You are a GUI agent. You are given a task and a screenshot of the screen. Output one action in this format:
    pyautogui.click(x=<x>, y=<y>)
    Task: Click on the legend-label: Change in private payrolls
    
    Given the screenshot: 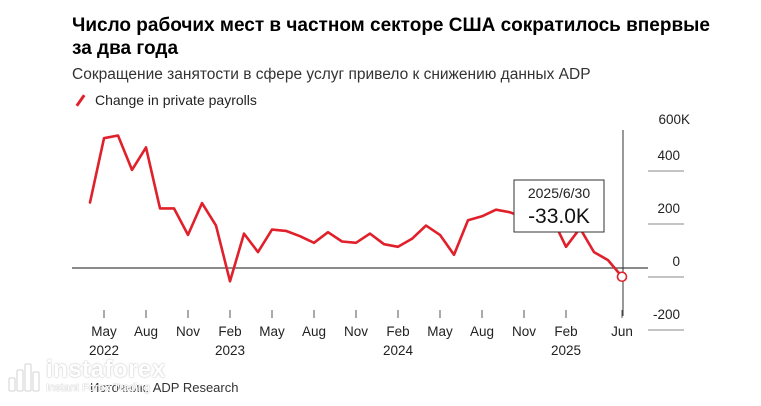 What is the action you would take?
    pyautogui.click(x=176, y=100)
    